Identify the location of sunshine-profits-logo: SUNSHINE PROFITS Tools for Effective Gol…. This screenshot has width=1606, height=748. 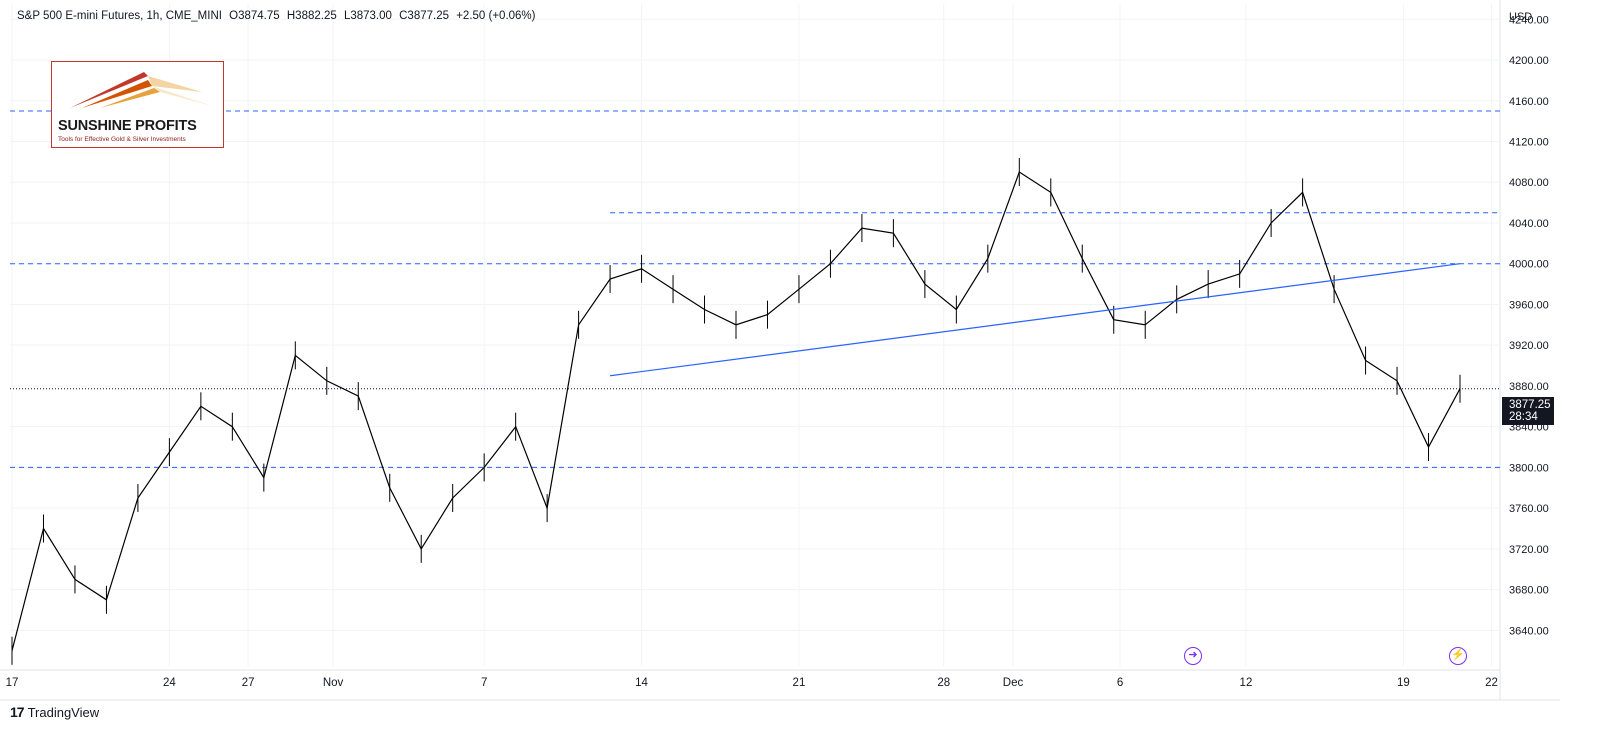
(137, 104).